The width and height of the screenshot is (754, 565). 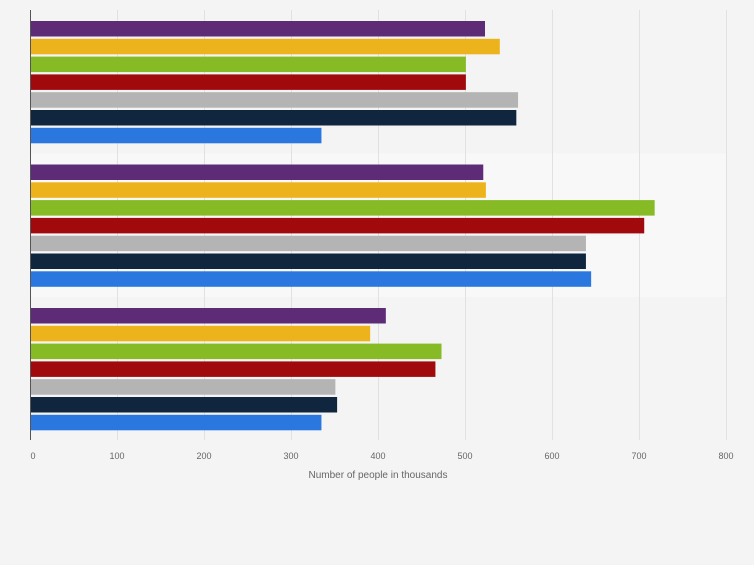 I want to click on x-tick-labels: 0 100 200 300 400 500 600 700 800, so click(x=381, y=456).